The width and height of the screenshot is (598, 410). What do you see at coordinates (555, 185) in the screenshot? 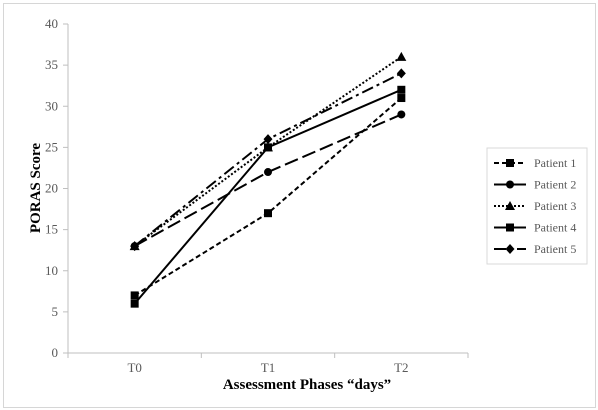
I see `legend-label: Patient 2` at bounding box center [555, 185].